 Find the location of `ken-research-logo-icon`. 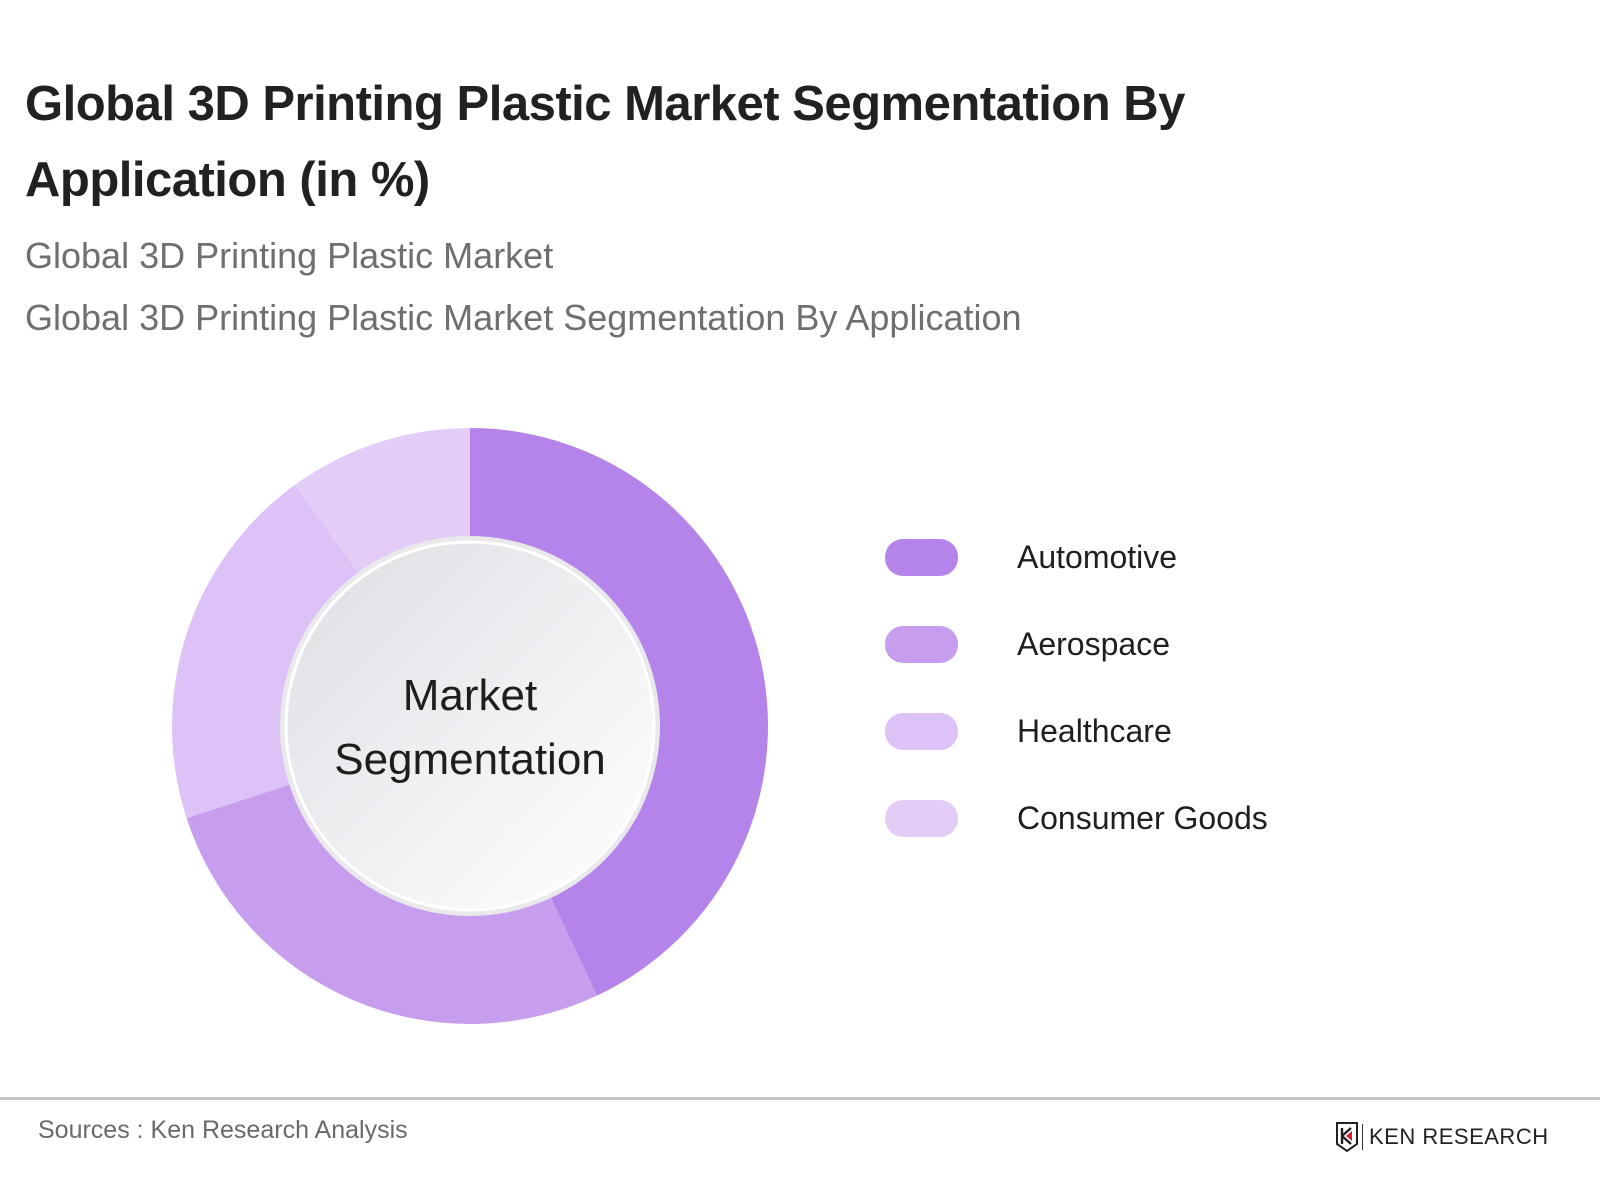

ken-research-logo-icon is located at coordinates (1347, 1137).